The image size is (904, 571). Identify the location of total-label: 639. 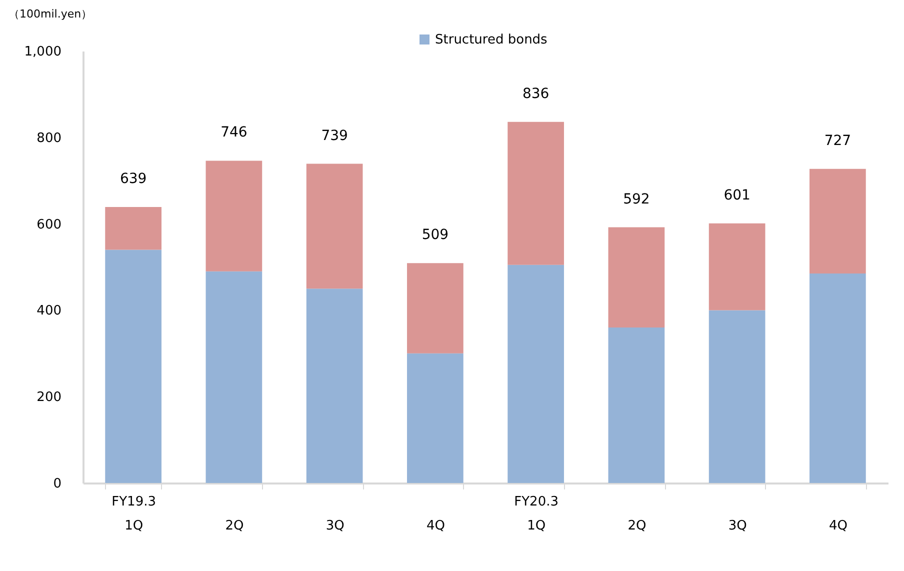
(133, 178).